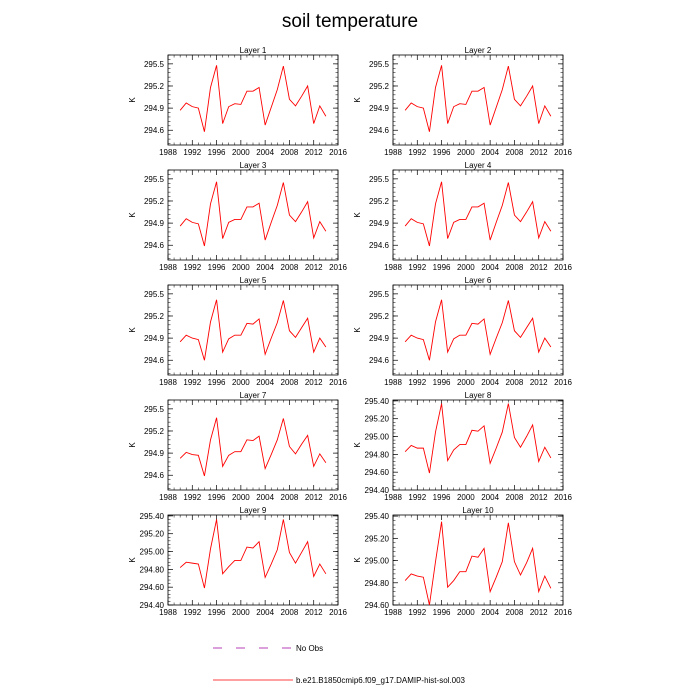 Image resolution: width=700 pixels, height=700 pixels. Describe the element at coordinates (253, 165) in the screenshot. I see `panel-title: Layer 3` at that location.